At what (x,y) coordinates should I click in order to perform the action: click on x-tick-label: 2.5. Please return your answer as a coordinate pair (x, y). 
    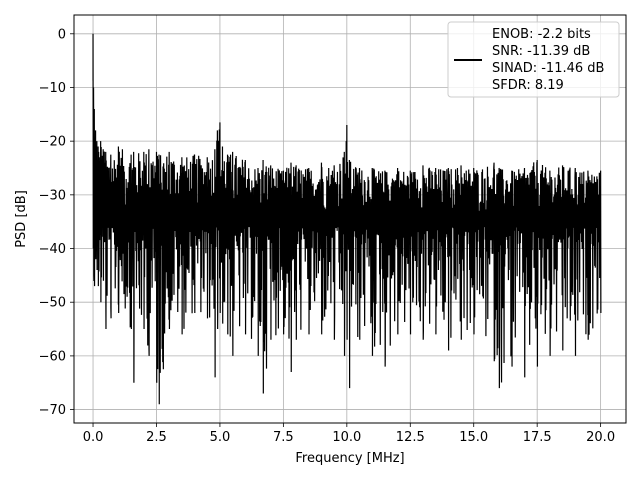
    Looking at the image, I should click on (156, 437).